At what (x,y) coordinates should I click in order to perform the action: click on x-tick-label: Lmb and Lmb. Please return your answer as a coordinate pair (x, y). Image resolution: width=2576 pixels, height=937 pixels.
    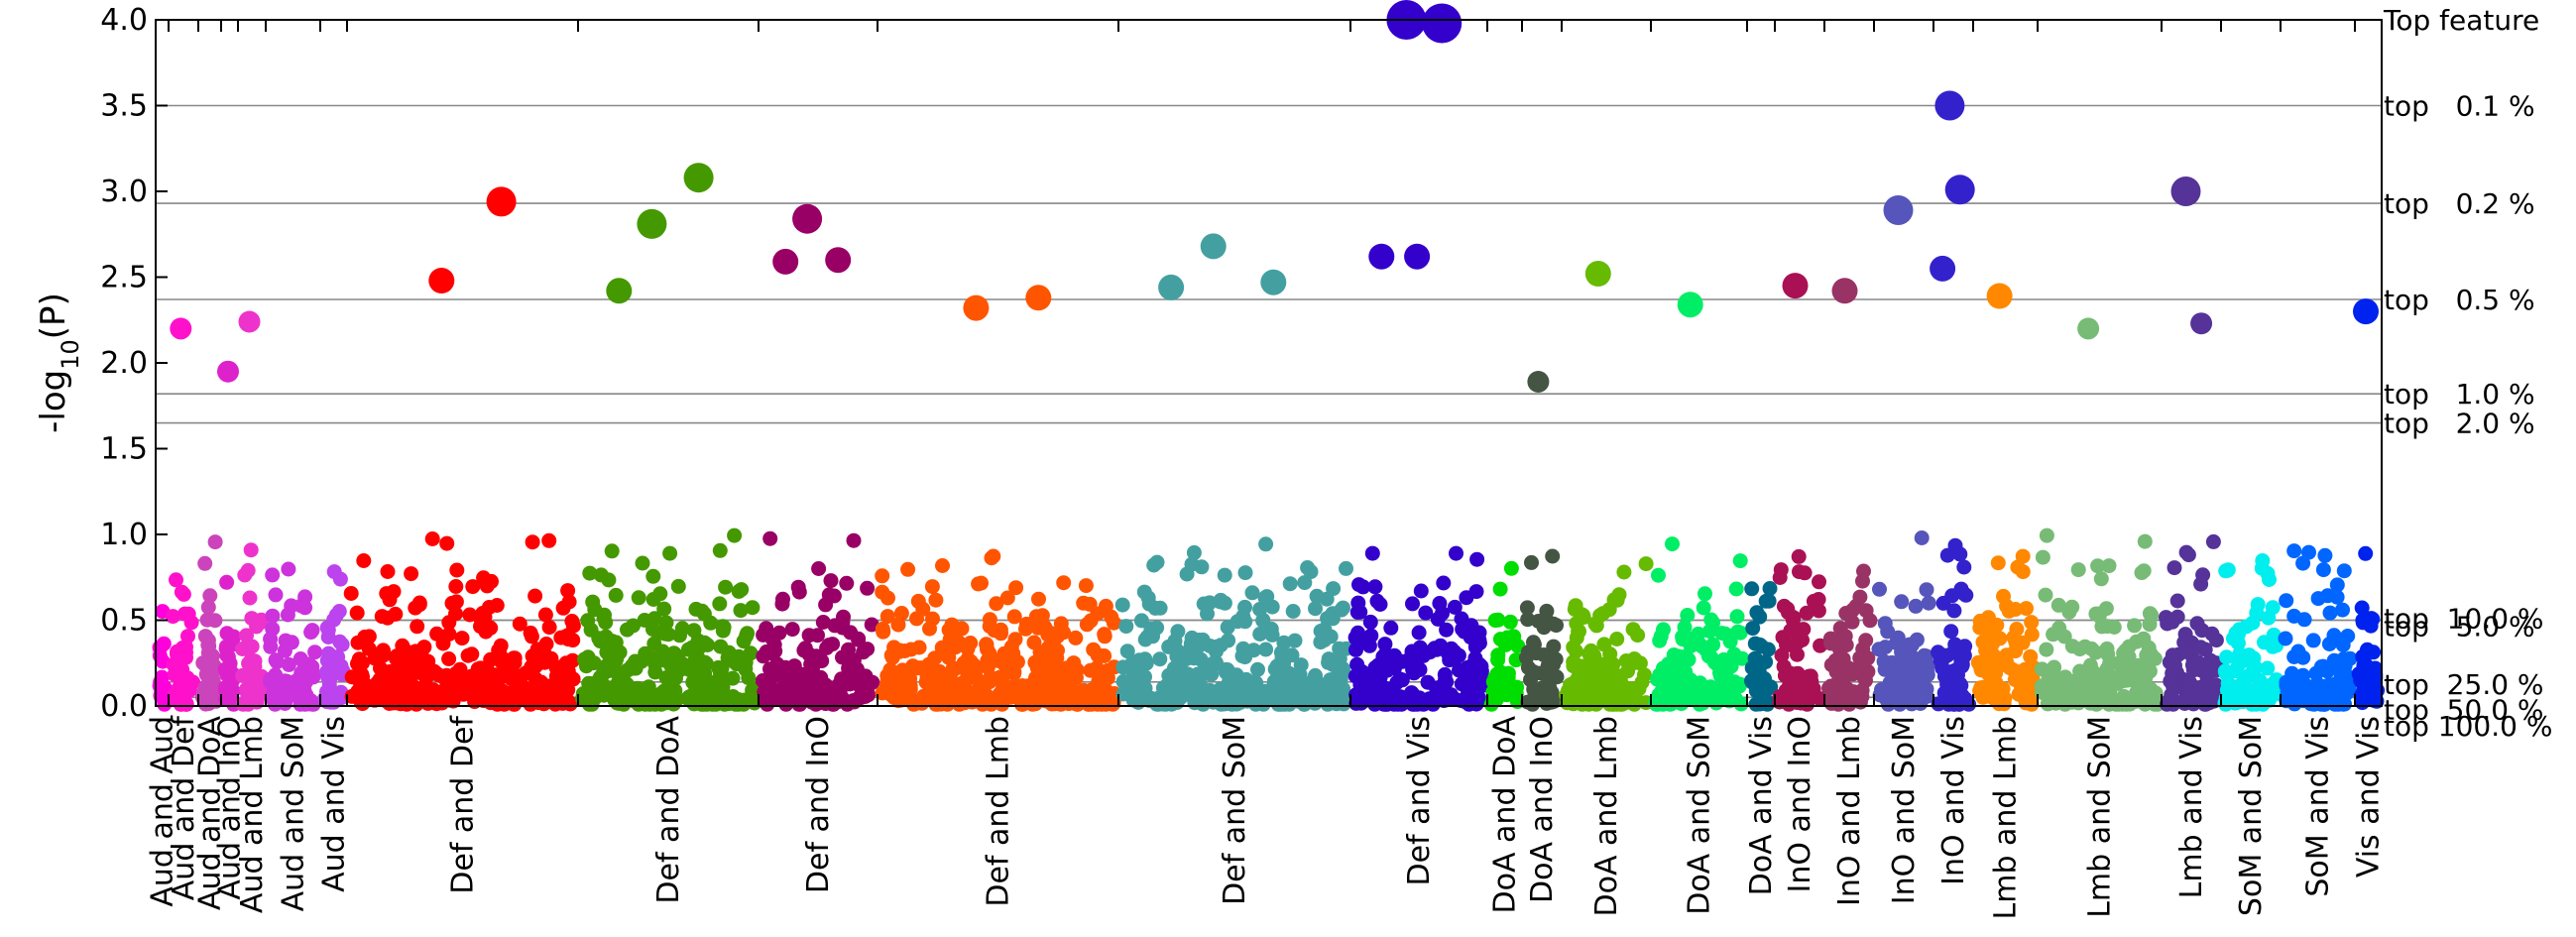
    Looking at the image, I should click on (2007, 817).